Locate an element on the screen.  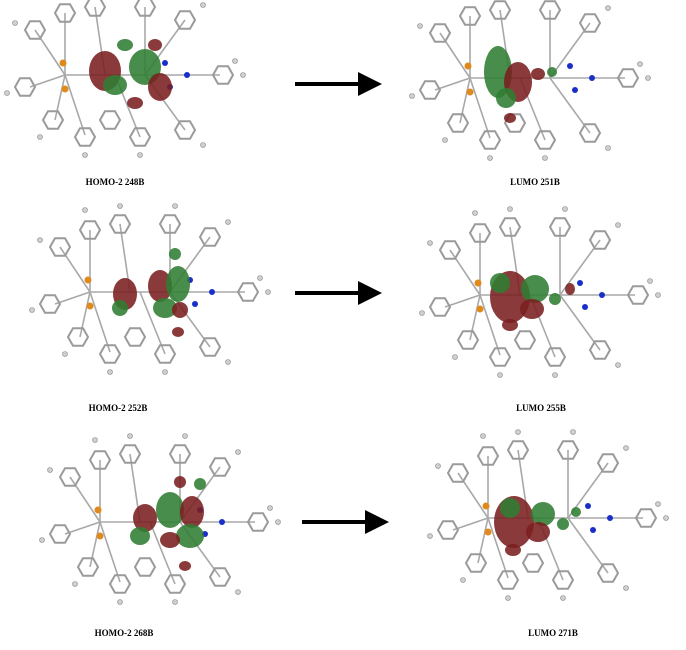
orbital-label: LUMO 271B is located at coordinates (553, 633).